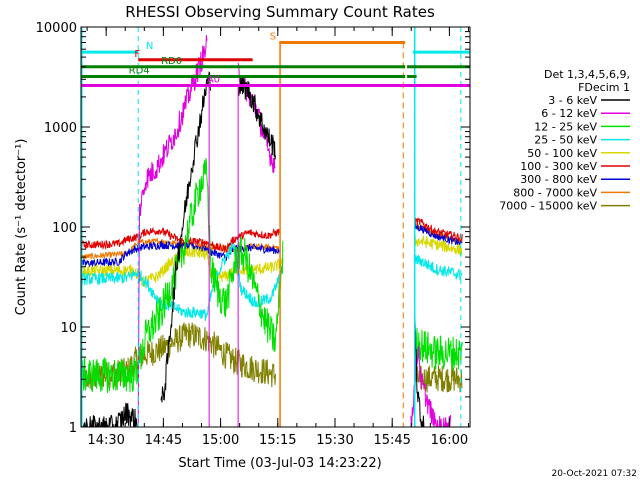 Image resolution: width=640 pixels, height=480 pixels. I want to click on legend-label-1: 6 - 12 keV, so click(569, 113).